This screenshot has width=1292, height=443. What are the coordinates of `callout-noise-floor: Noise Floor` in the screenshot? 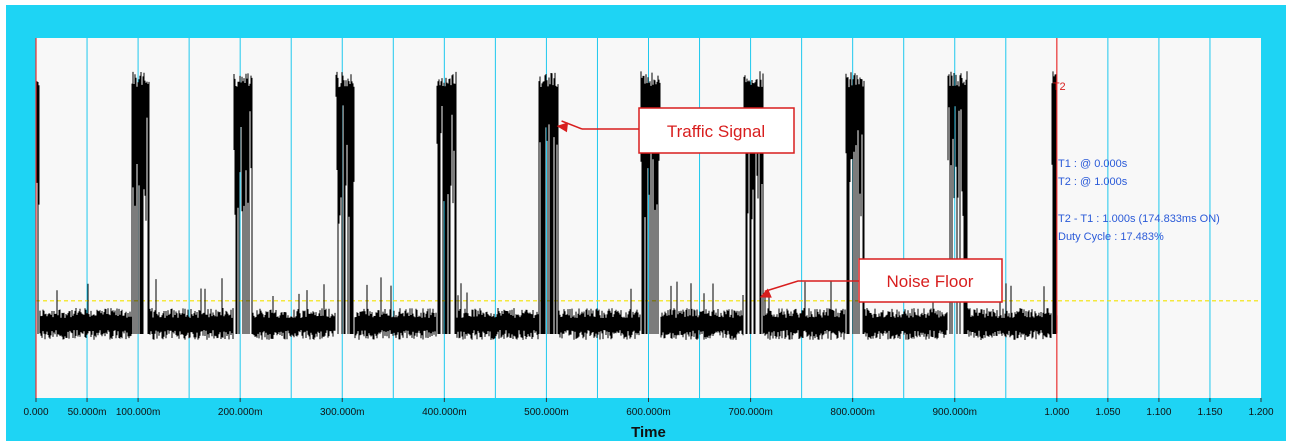 It's located at (930, 281).